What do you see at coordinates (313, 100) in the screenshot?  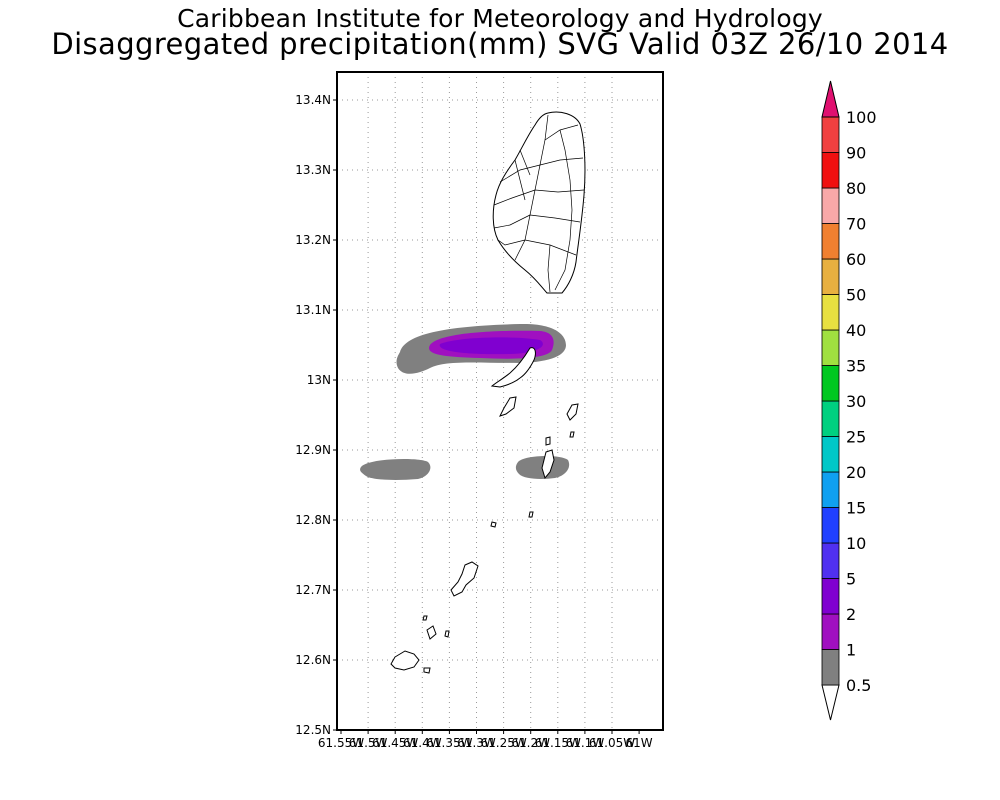 I see `y-tick-label: 13.4N` at bounding box center [313, 100].